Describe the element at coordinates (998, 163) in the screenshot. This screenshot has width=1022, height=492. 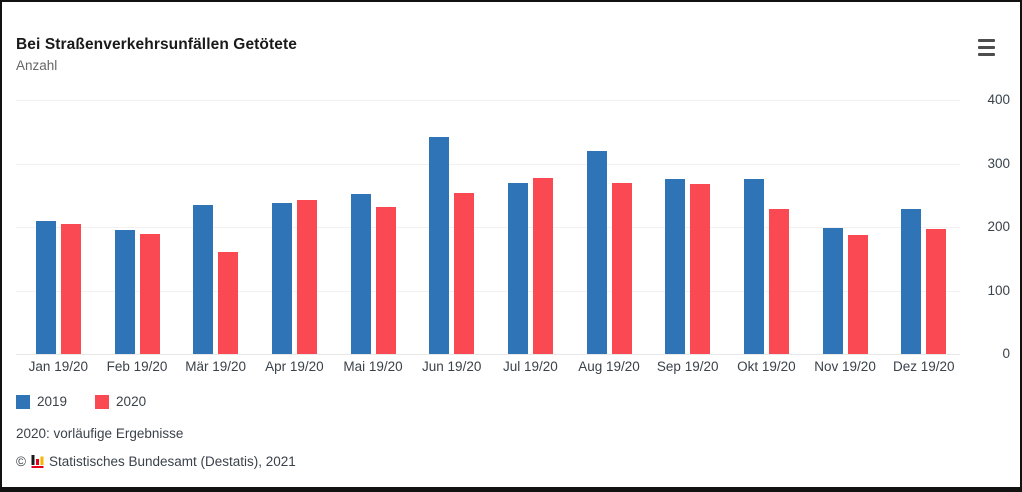
I see `y-axis-tick-label: 300` at that location.